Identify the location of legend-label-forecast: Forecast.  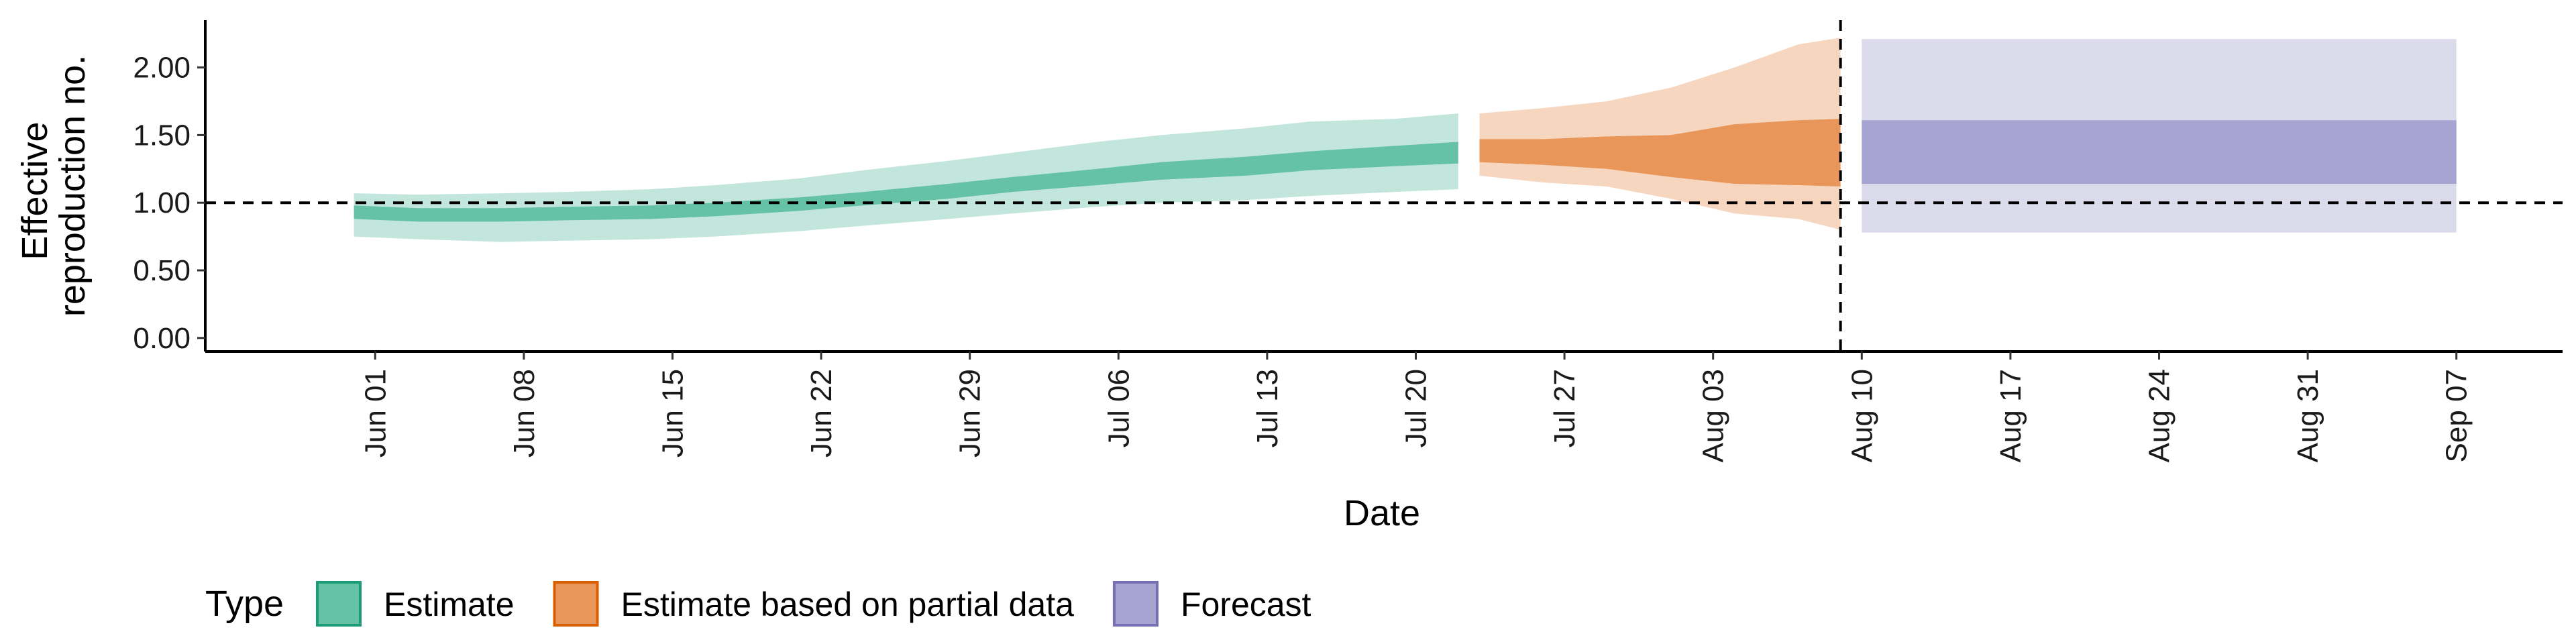
(1246, 604).